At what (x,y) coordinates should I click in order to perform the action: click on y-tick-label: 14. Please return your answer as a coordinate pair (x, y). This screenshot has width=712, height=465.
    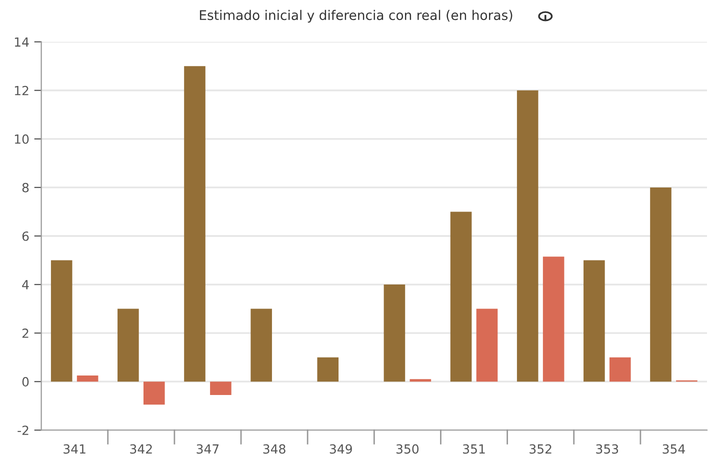
    Looking at the image, I should click on (21, 42).